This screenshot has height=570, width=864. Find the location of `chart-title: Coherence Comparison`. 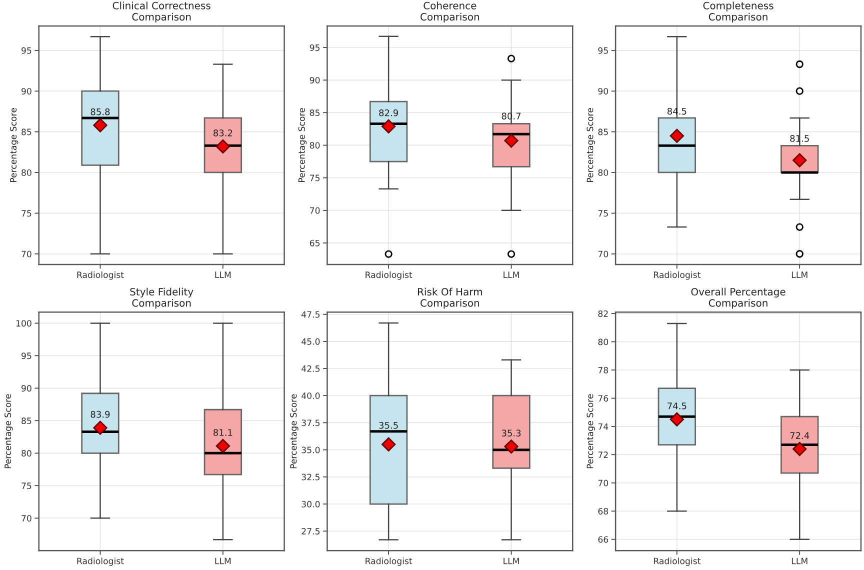

chart-title: Coherence Comparison is located at coordinates (450, 12).